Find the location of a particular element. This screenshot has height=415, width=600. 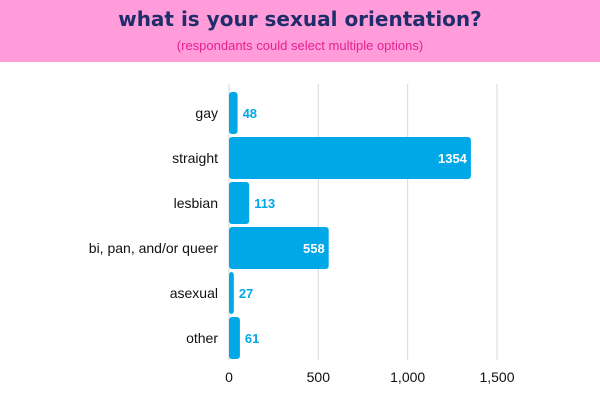

value-label: 27 is located at coordinates (246, 293).